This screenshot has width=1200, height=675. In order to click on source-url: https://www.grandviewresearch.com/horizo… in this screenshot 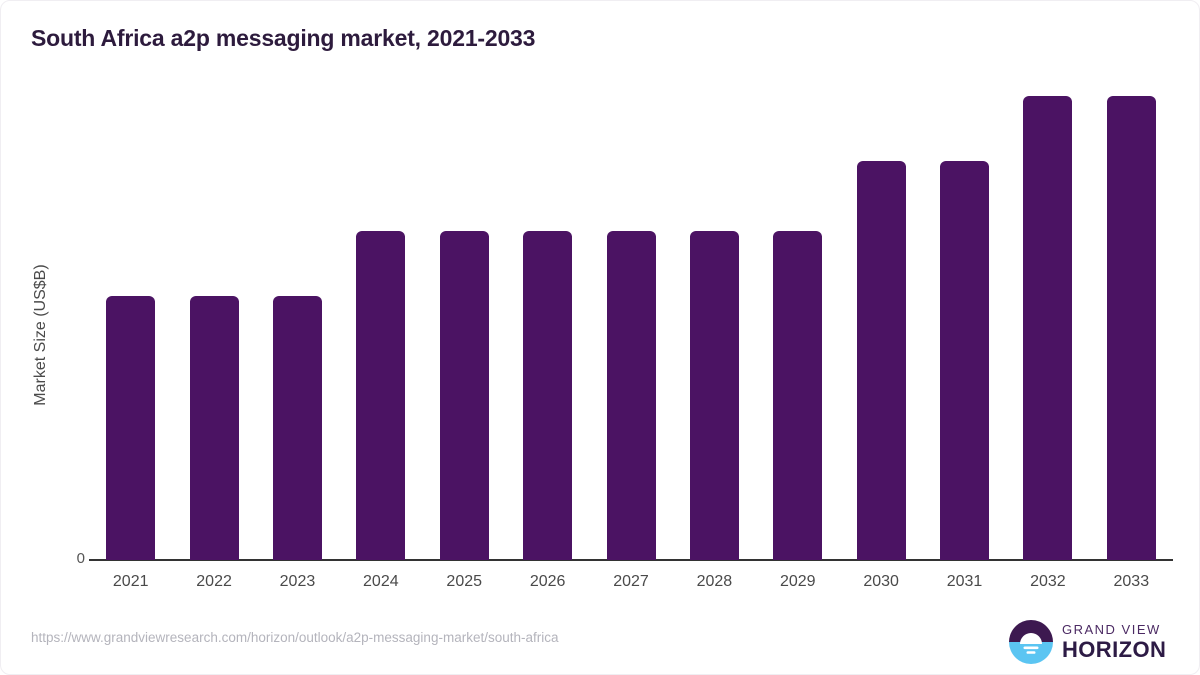, I will do `click(295, 637)`.